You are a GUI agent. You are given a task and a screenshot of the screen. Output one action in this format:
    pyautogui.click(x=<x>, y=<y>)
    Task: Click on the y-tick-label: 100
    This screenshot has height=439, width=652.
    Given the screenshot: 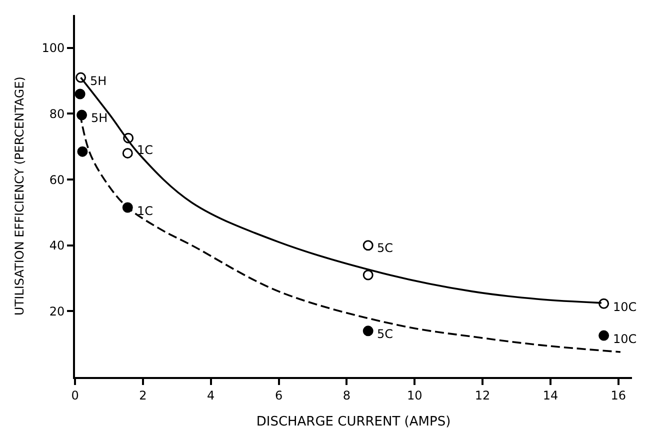 What is the action you would take?
    pyautogui.click(x=53, y=48)
    